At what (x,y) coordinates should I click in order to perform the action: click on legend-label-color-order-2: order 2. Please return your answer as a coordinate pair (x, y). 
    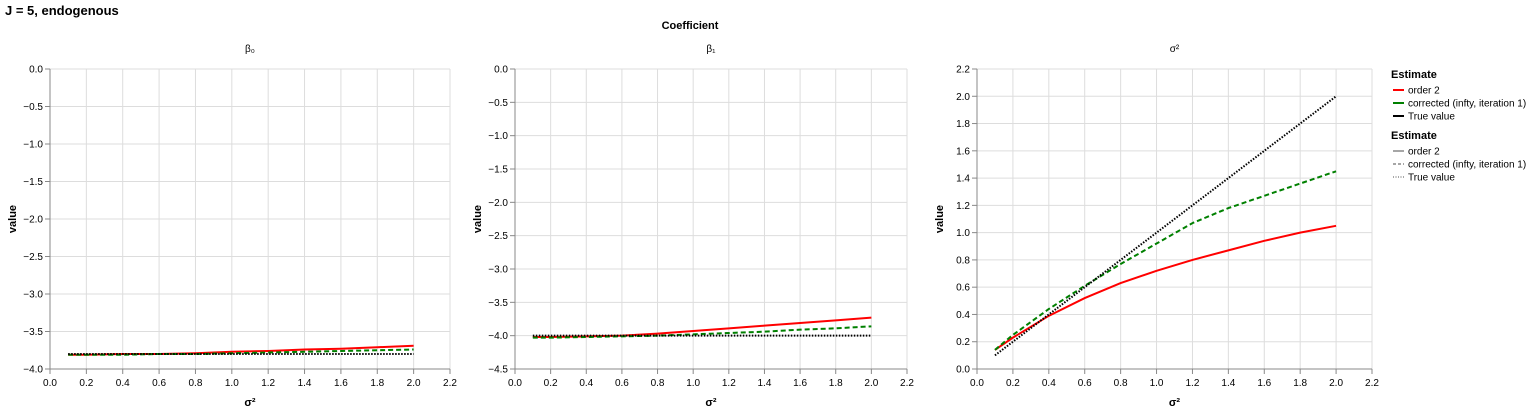
    Looking at the image, I should click on (1424, 91).